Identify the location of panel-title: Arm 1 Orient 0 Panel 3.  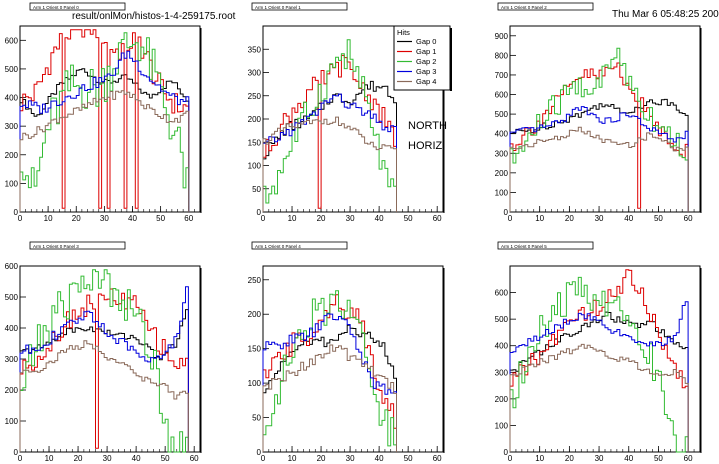
(56, 246).